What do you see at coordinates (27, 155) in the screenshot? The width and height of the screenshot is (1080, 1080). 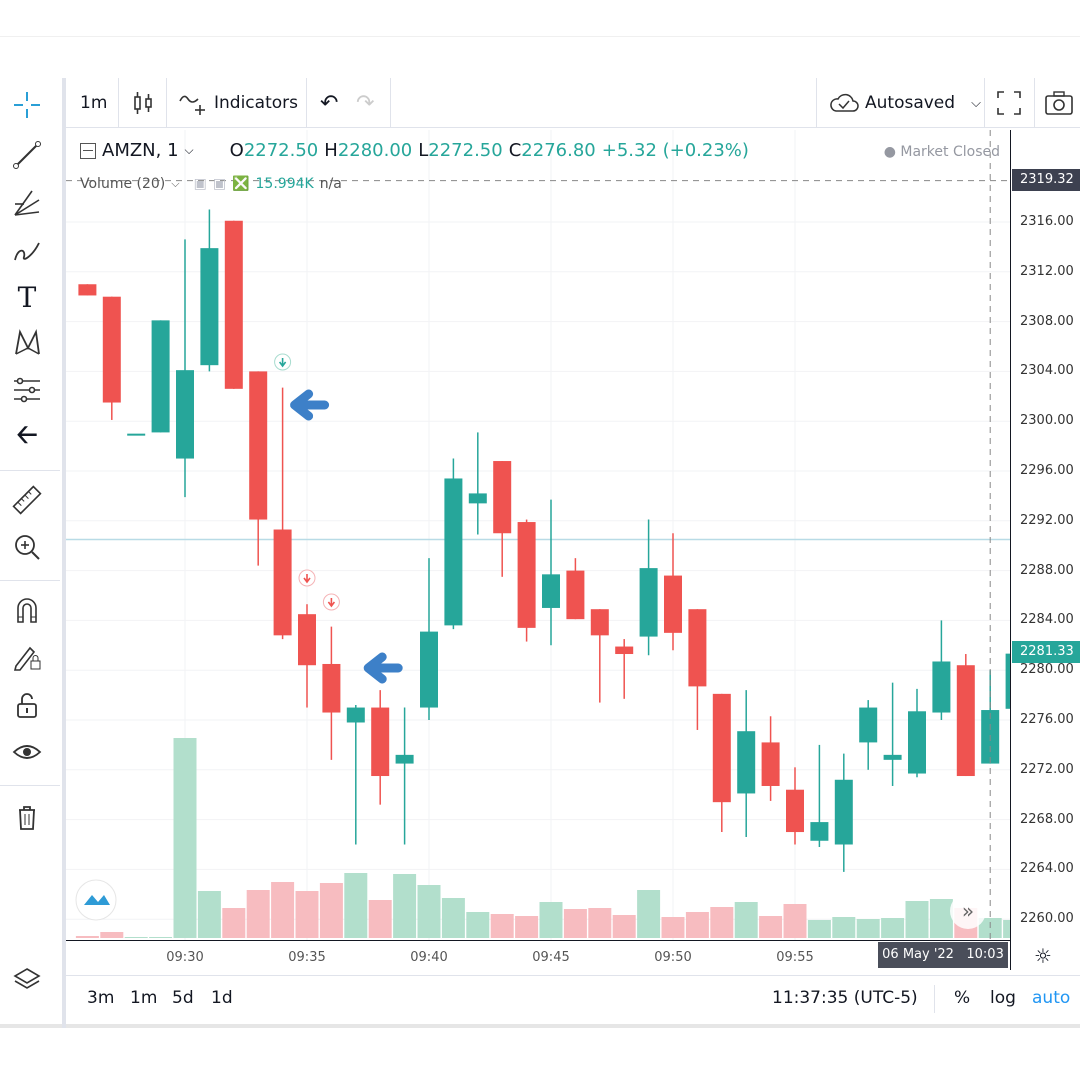 I see `trend-line-icon` at bounding box center [27, 155].